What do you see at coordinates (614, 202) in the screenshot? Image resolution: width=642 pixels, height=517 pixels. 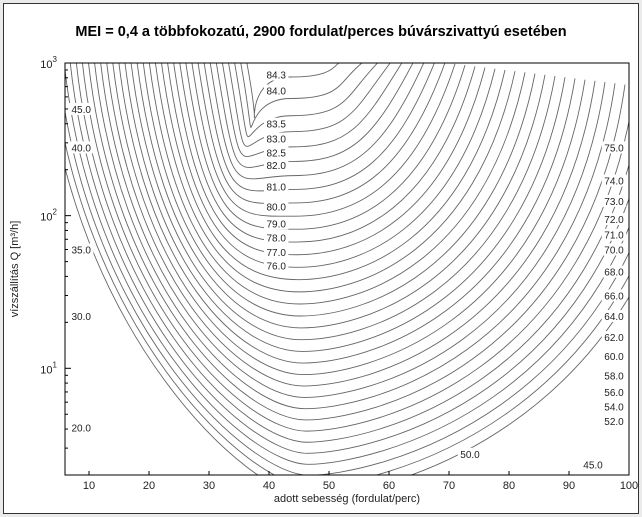 I see `contour-label: 73.0` at bounding box center [614, 202].